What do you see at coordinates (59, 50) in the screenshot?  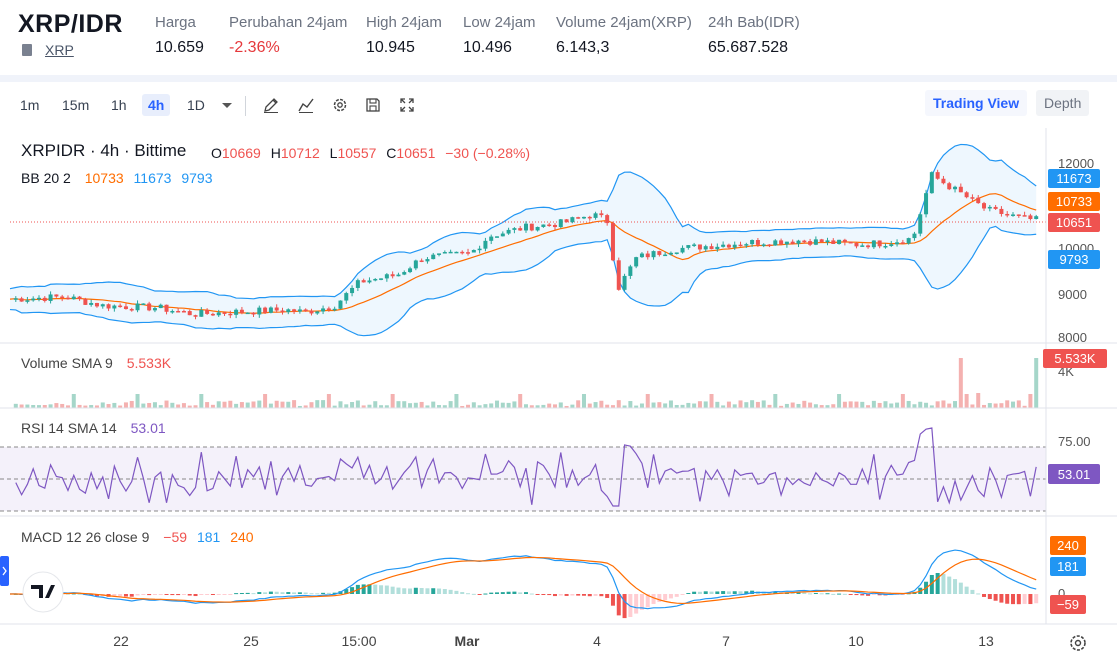 I see `asset-link: XRP` at bounding box center [59, 50].